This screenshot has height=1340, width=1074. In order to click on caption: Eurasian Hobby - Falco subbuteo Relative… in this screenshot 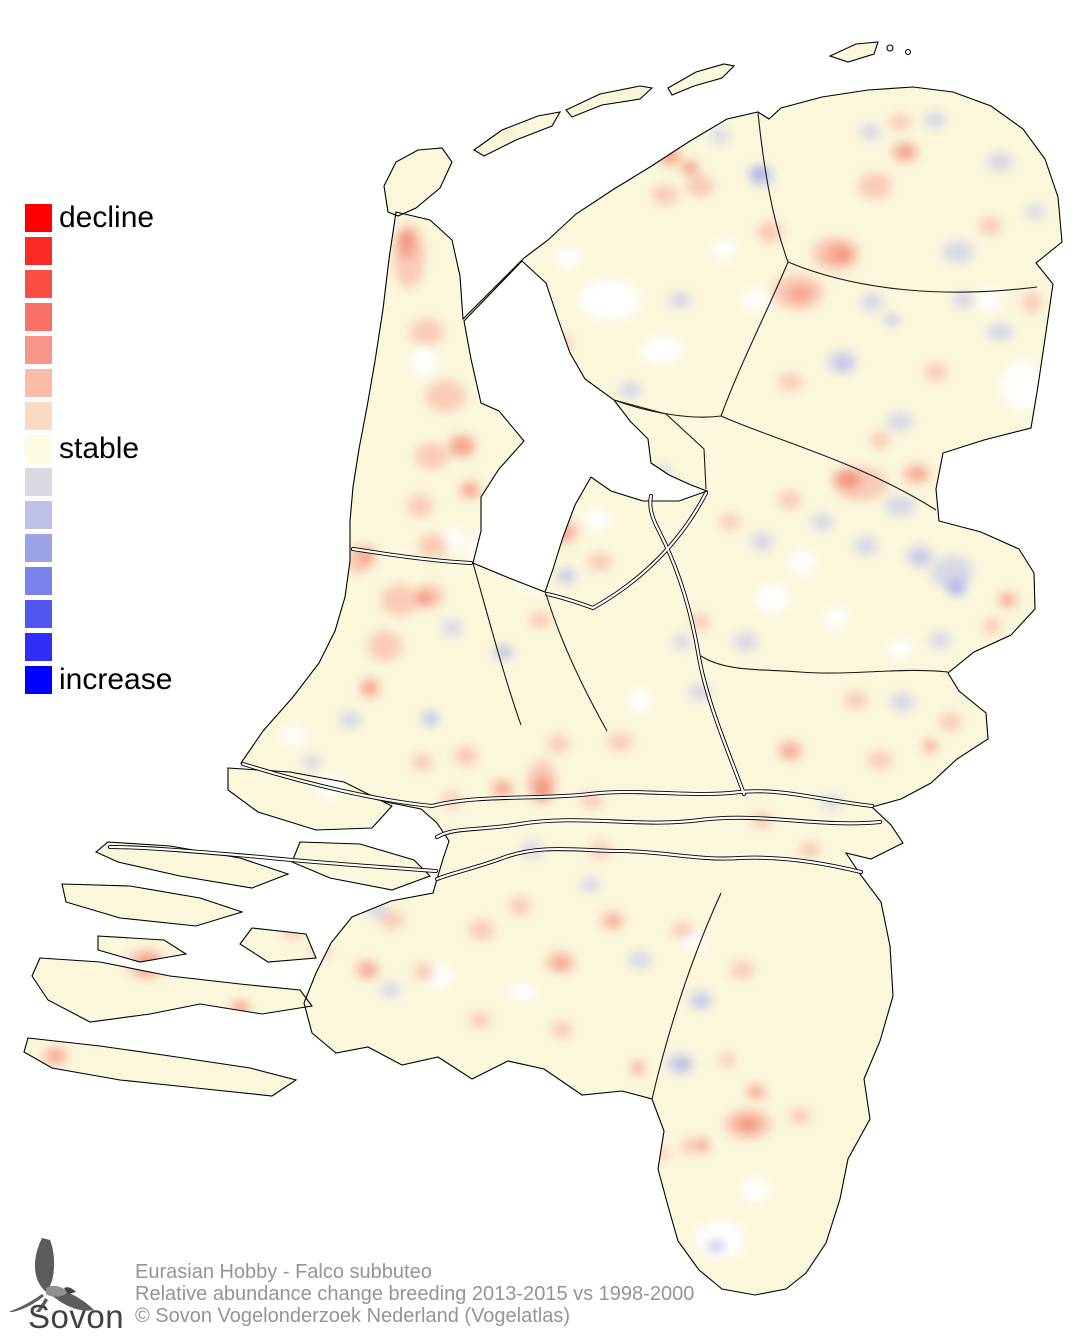, I will do `click(414, 1294)`.